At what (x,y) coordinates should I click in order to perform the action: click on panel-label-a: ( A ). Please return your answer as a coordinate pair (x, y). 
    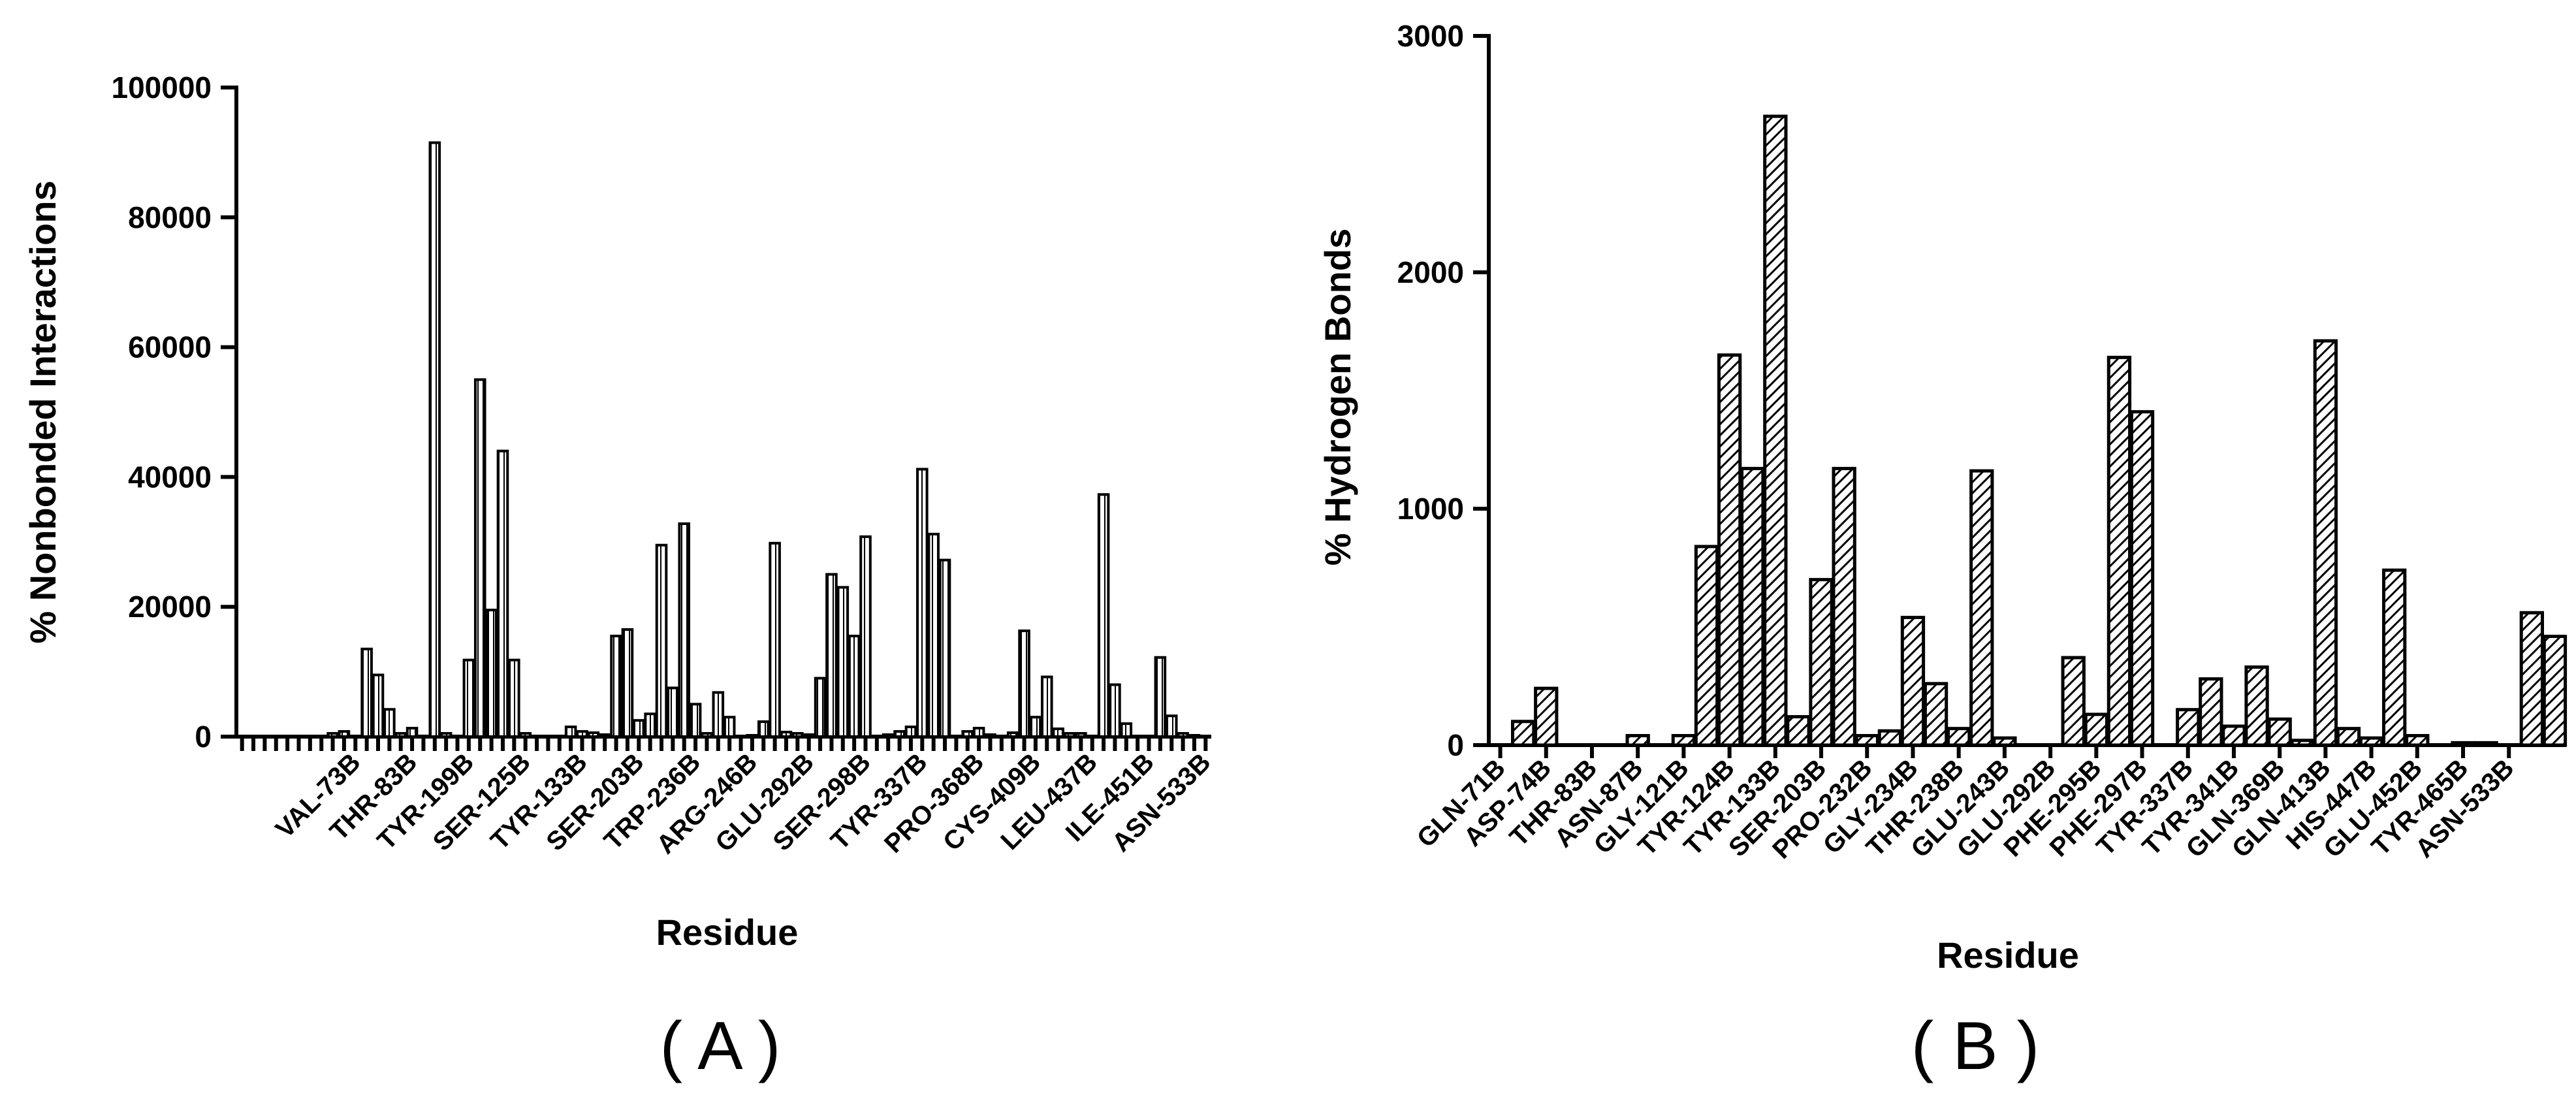
    Looking at the image, I should click on (721, 1046).